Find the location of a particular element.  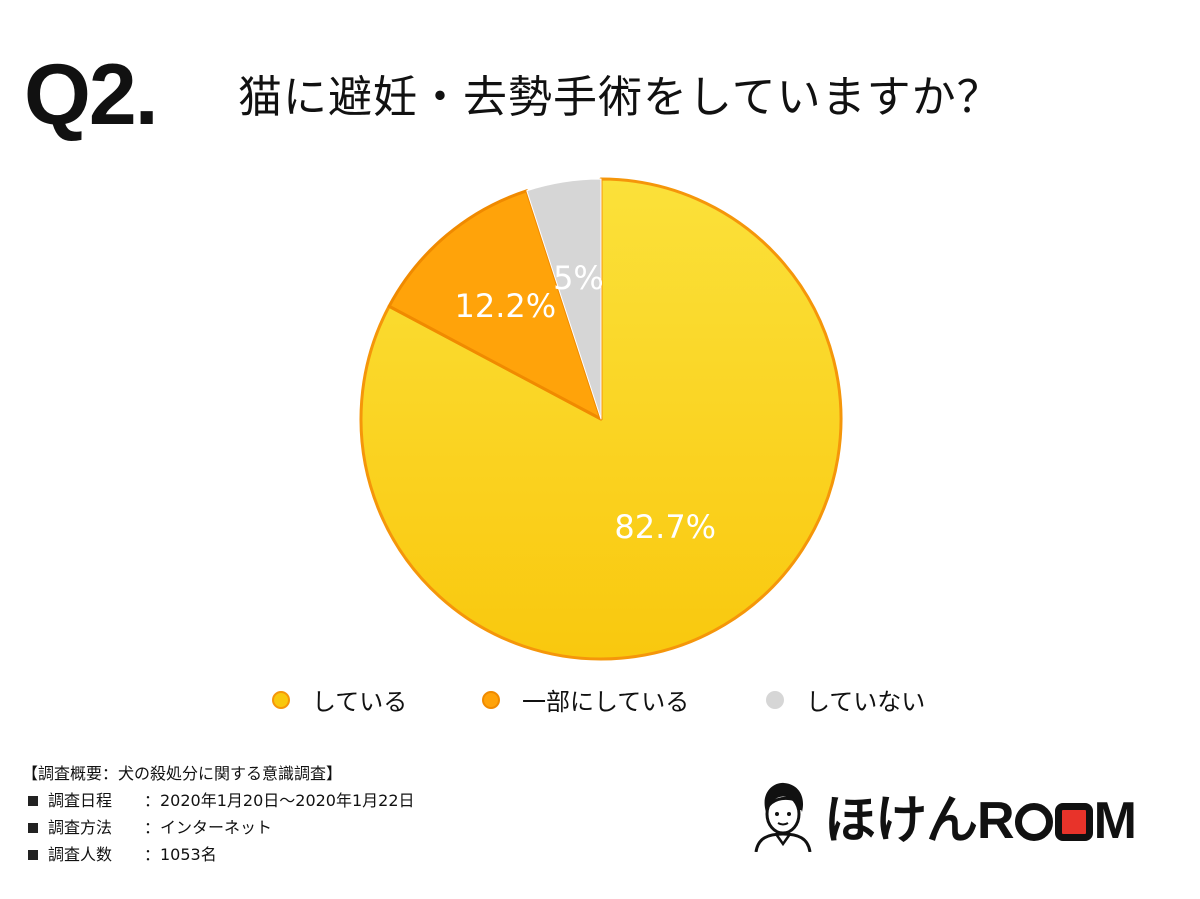

slice-data-label: 5% is located at coordinates (578, 278).